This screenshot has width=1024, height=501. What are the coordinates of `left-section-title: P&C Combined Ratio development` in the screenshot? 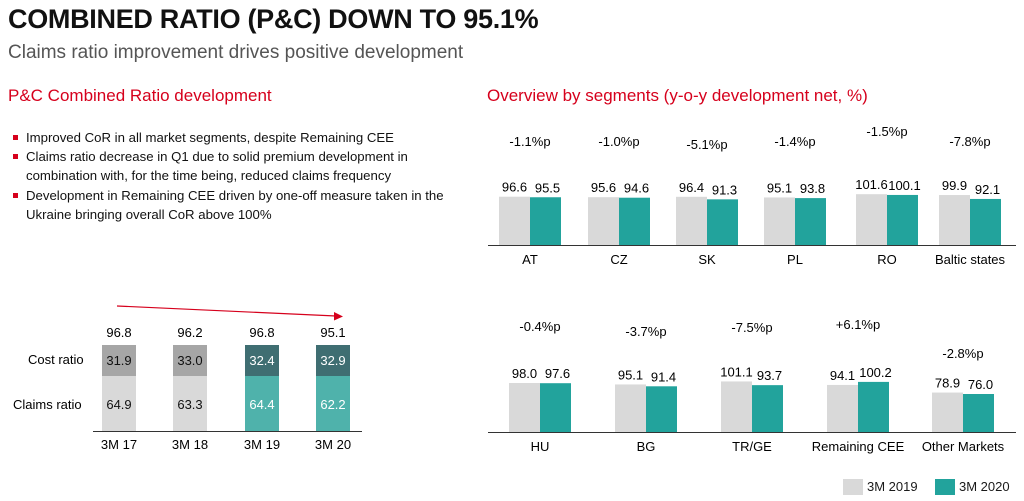 It's located at (140, 95).